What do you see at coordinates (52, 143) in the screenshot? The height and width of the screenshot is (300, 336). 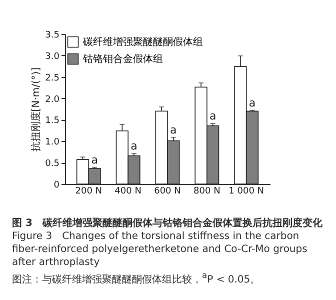 I see `y-tick-label: 1.0` at bounding box center [52, 143].